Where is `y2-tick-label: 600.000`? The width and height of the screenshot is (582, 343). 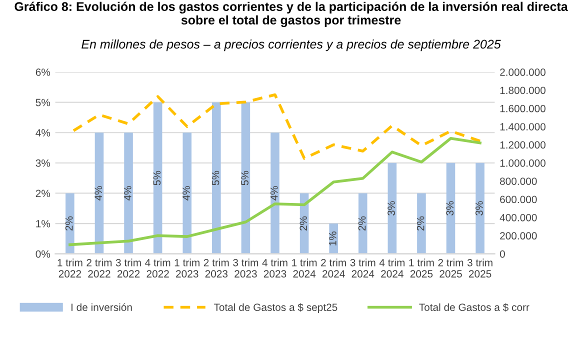
y2-tick-label: 600.000 is located at coordinates (518, 200).